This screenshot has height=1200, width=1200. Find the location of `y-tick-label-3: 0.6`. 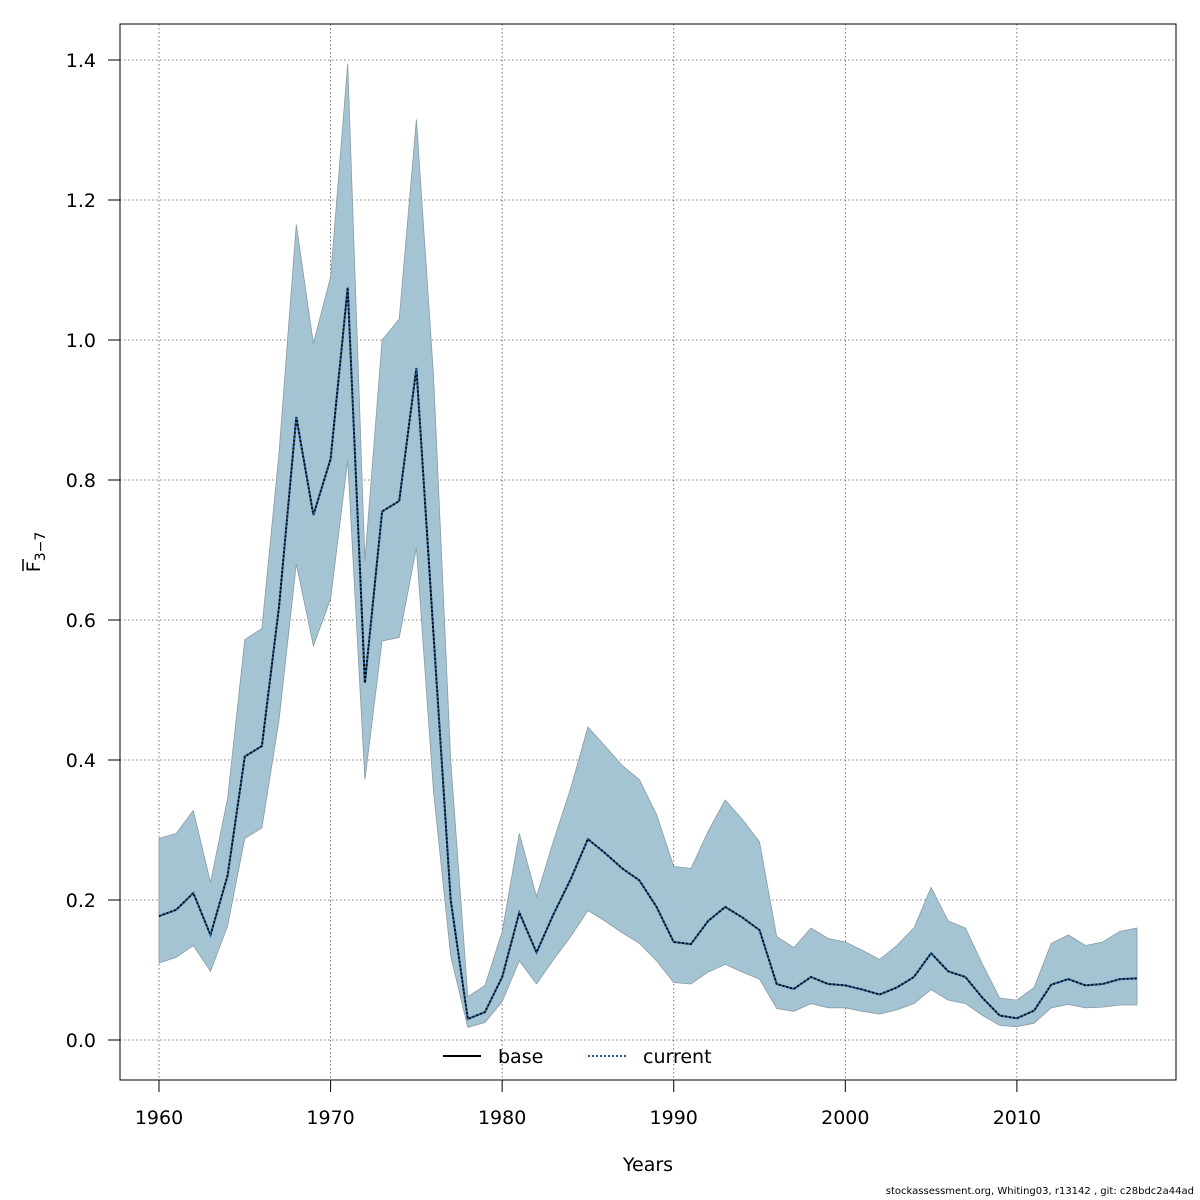

y-tick-label-3: 0.6 is located at coordinates (81, 621).